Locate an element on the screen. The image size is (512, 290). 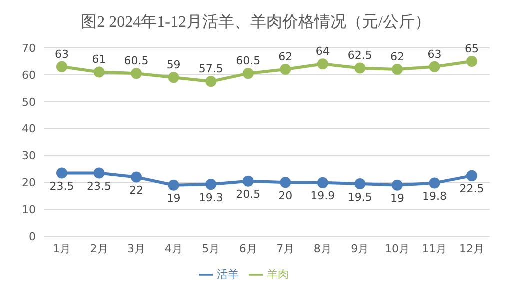
data-label: 22 is located at coordinates (137, 191).